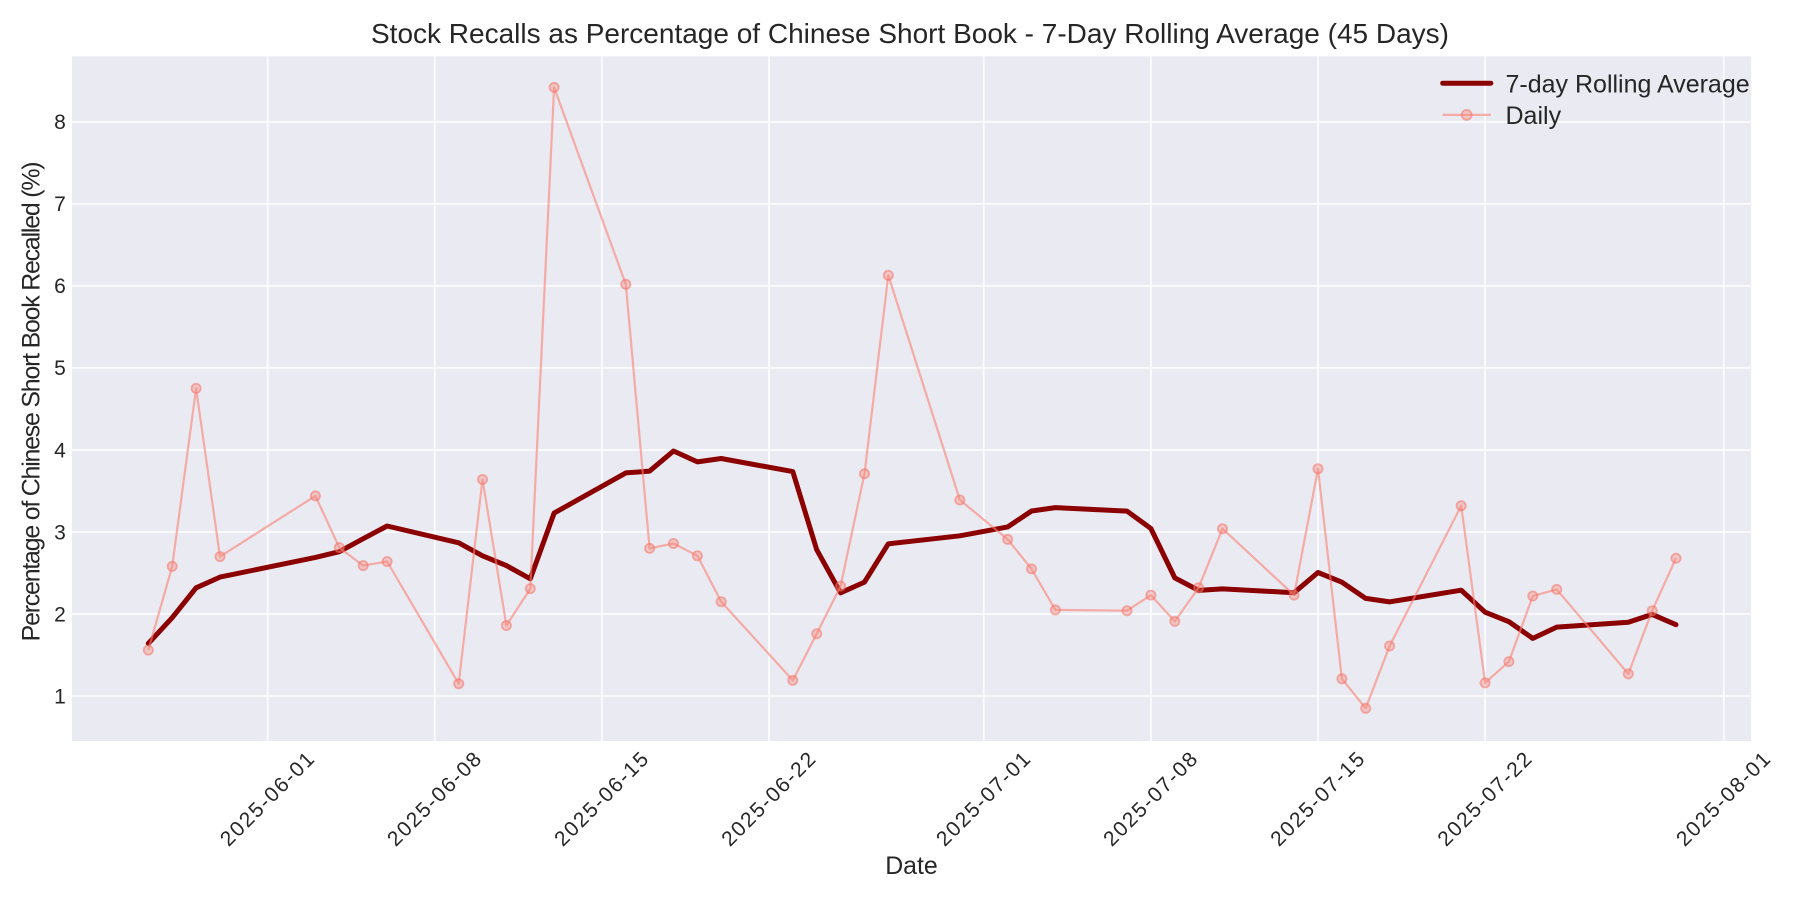 Image resolution: width=1800 pixels, height=905 pixels. I want to click on svg-text: 8, so click(60, 122).